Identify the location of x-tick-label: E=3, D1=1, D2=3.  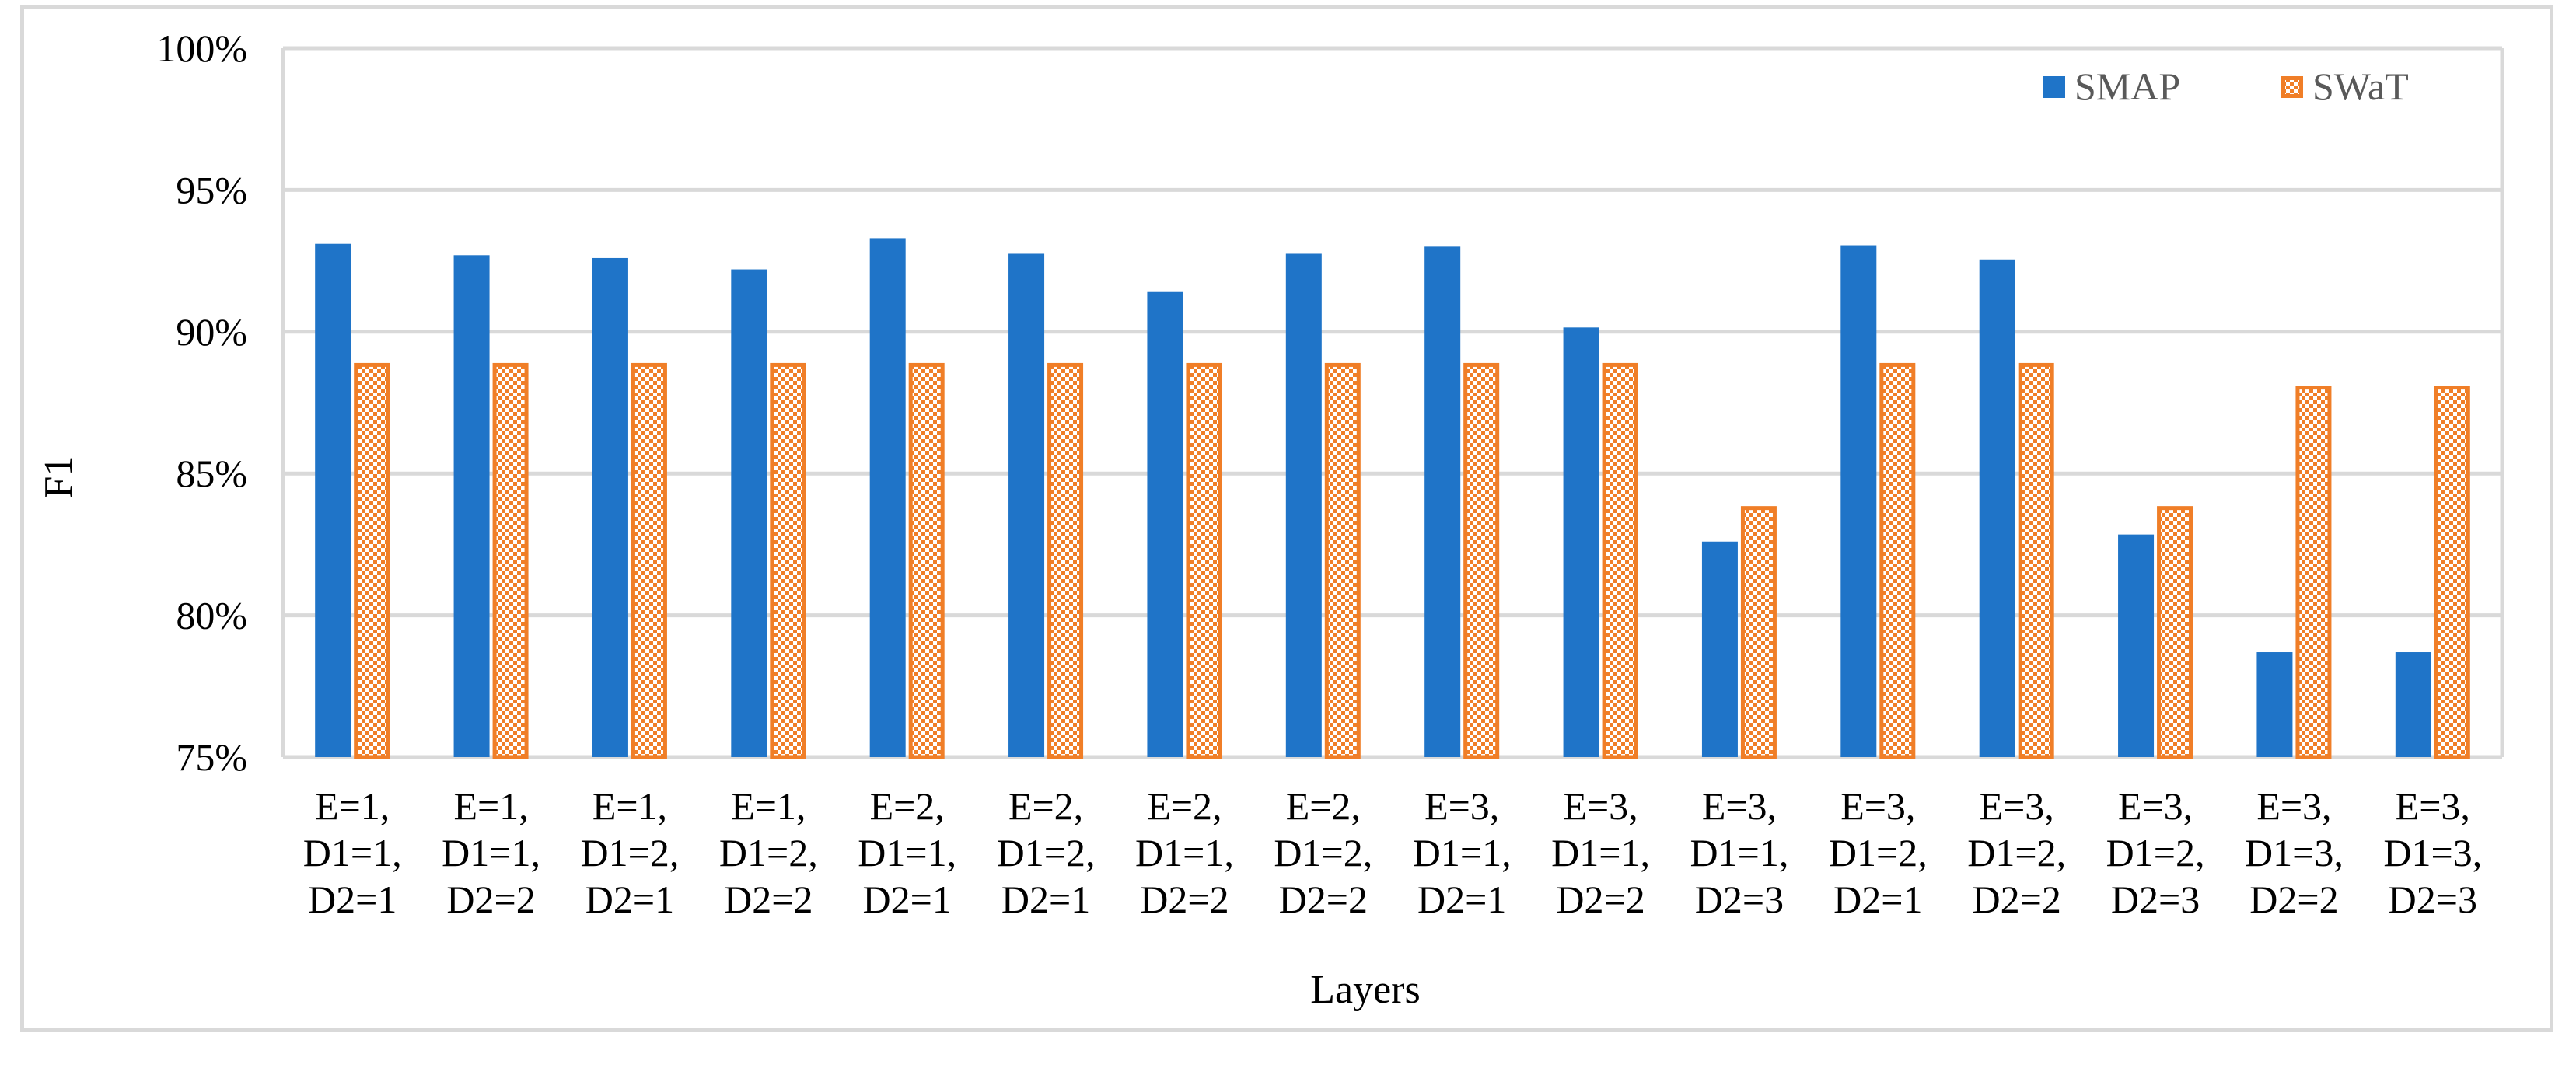
(1739, 853).